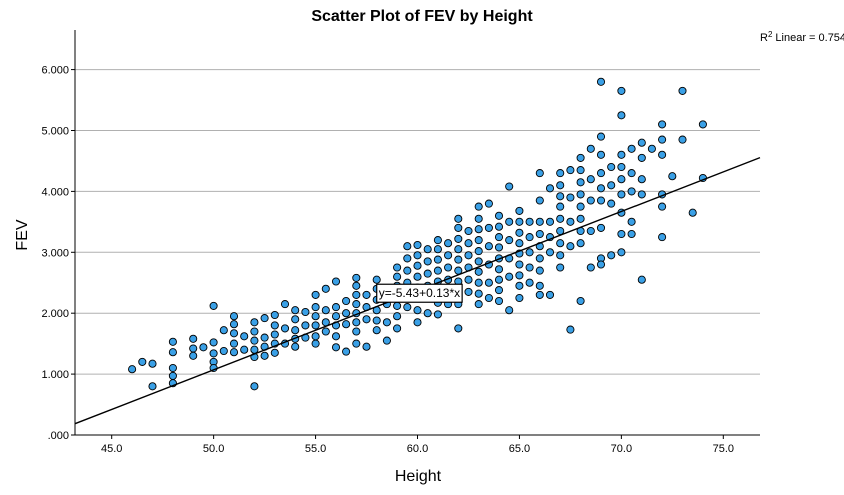 Image resolution: width=844 pixels, height=495 pixels. Describe the element at coordinates (55, 131) in the screenshot. I see `y-tick-label: 5.000` at that location.